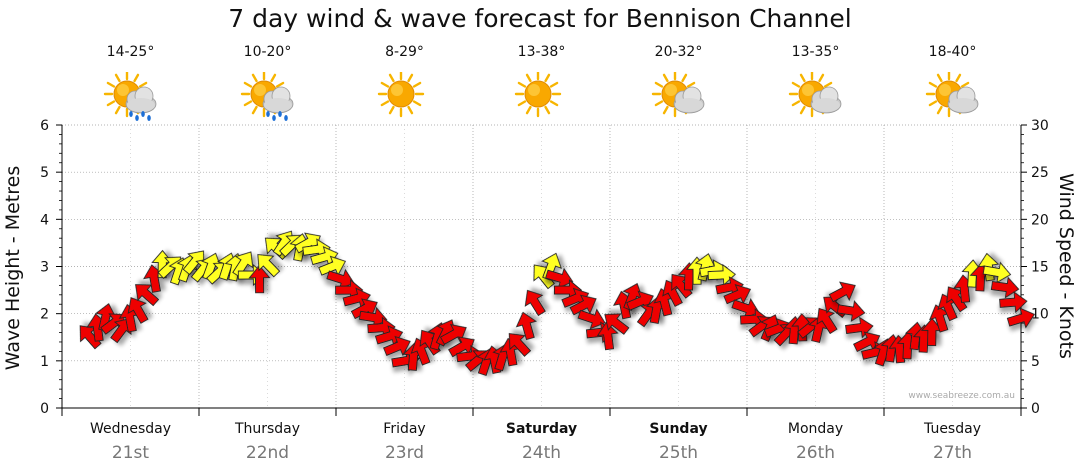  What do you see at coordinates (404, 52) in the screenshot?
I see `day-temperature: 8-29°` at bounding box center [404, 52].